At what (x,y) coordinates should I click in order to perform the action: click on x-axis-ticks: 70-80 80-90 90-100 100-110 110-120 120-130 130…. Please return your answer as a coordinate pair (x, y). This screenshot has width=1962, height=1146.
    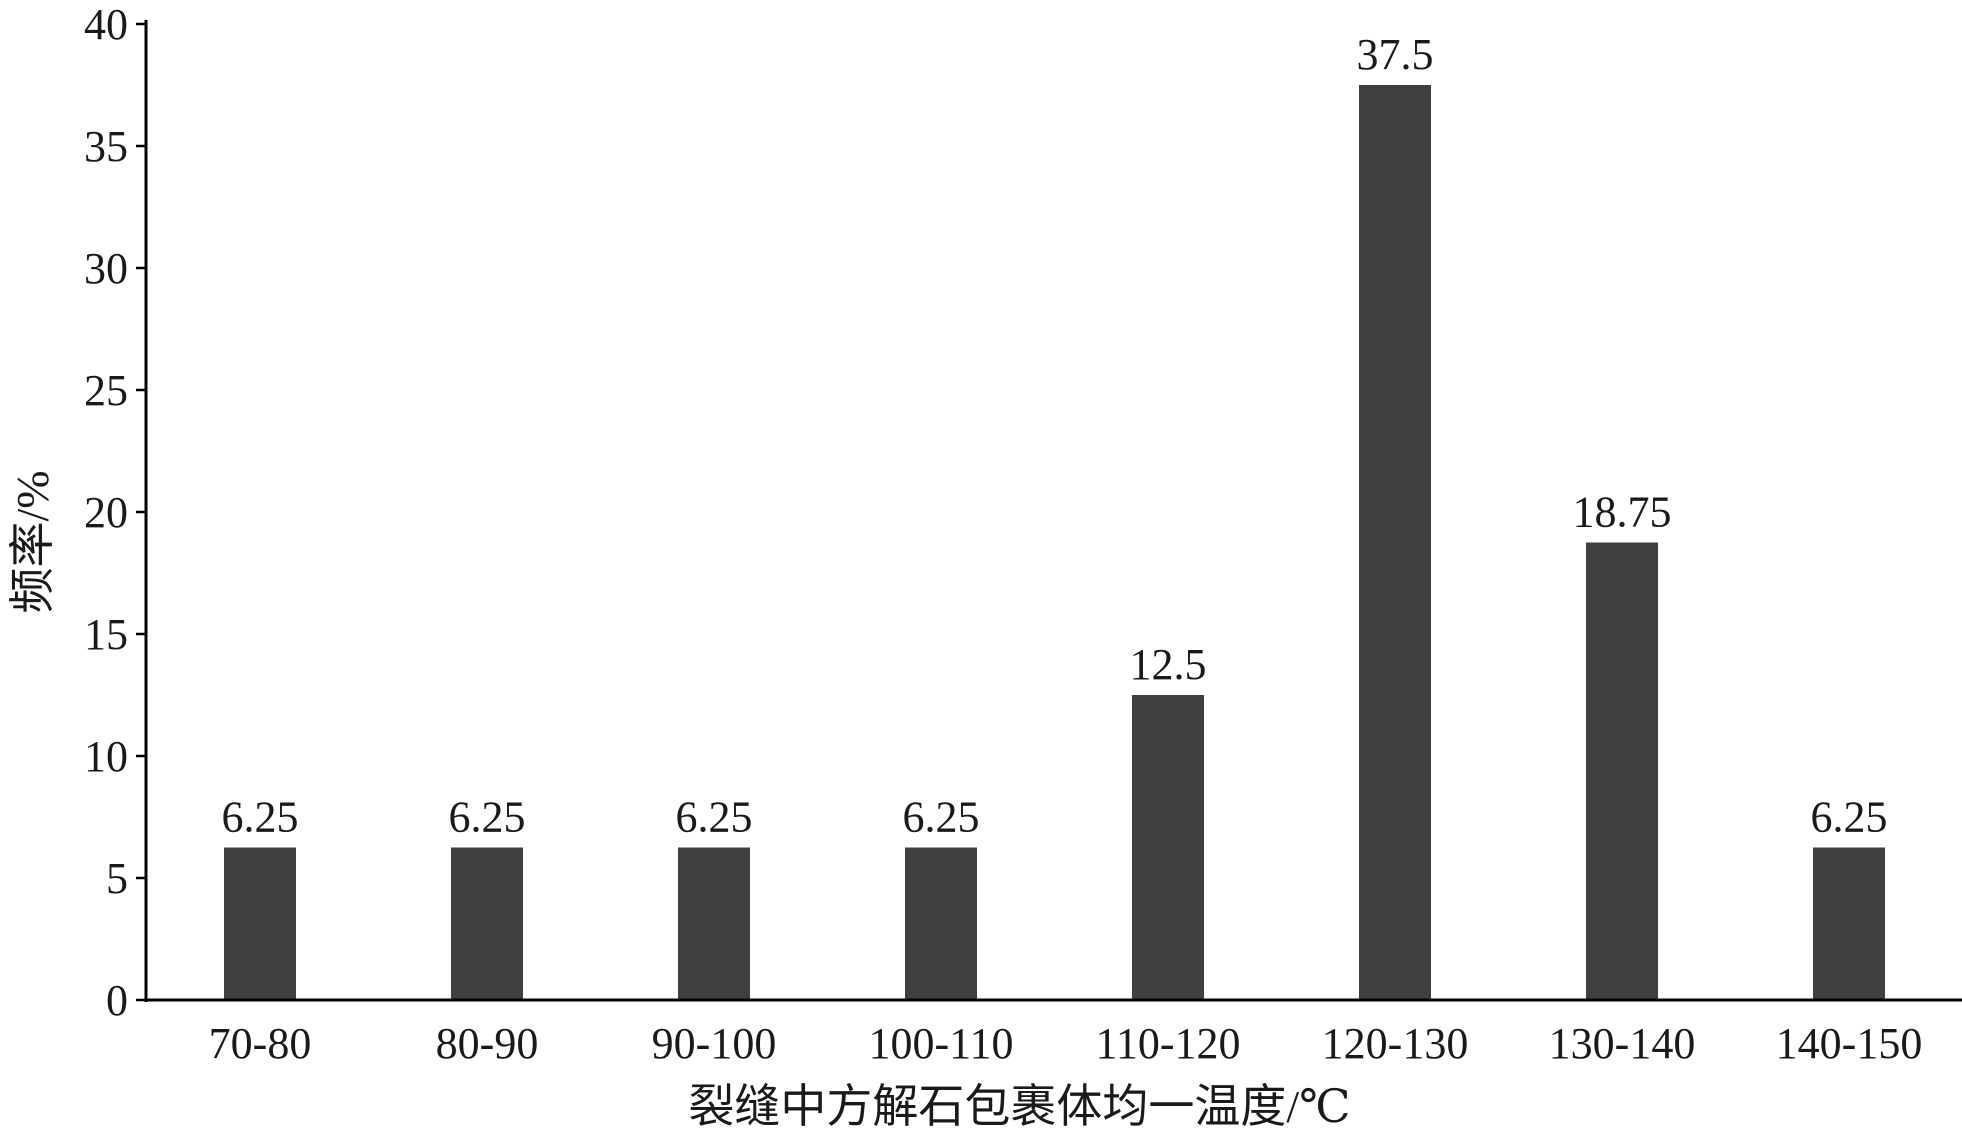
    Looking at the image, I should click on (1066, 1043).